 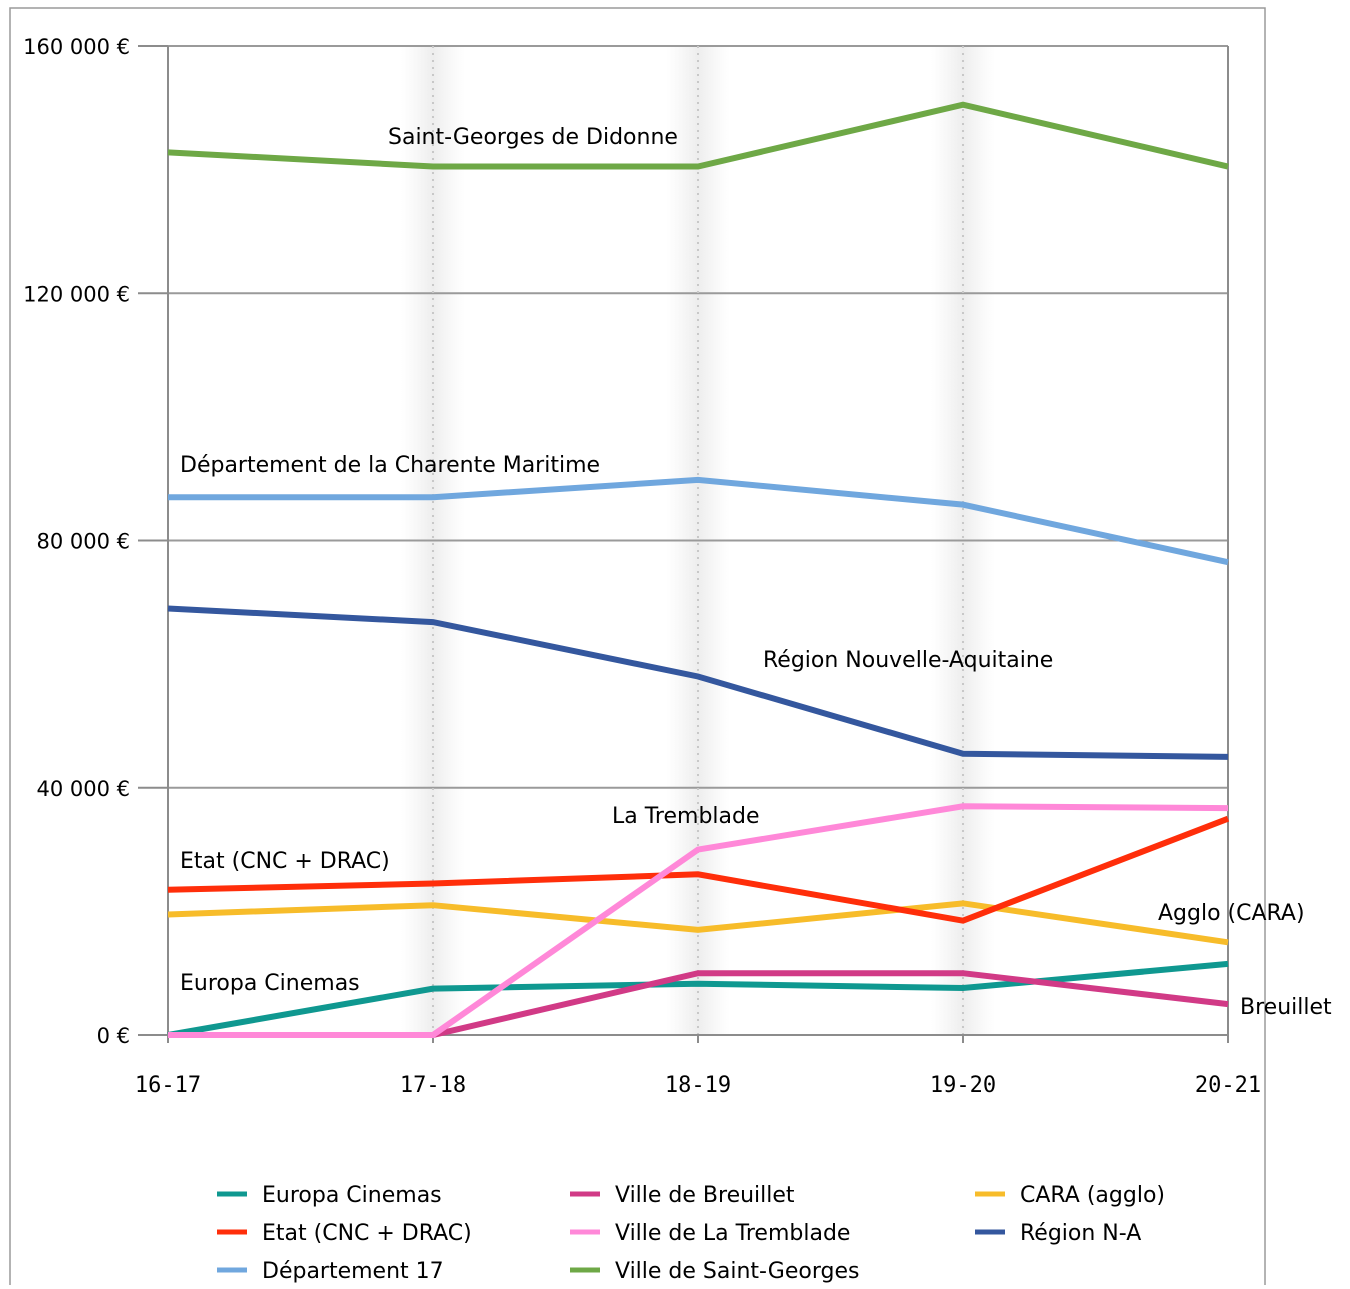 What do you see at coordinates (76, 47) in the screenshot?
I see `y-tick-label: 160 000 €` at bounding box center [76, 47].